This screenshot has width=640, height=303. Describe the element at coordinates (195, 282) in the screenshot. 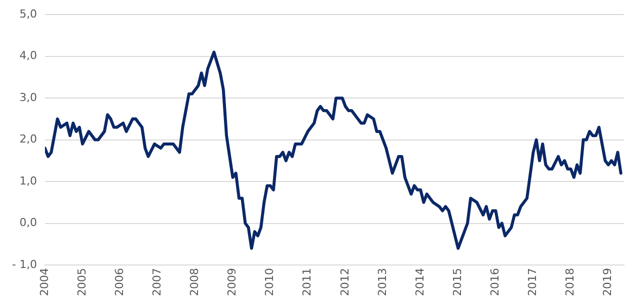

I see `x-tick-label: 2008` at that location.